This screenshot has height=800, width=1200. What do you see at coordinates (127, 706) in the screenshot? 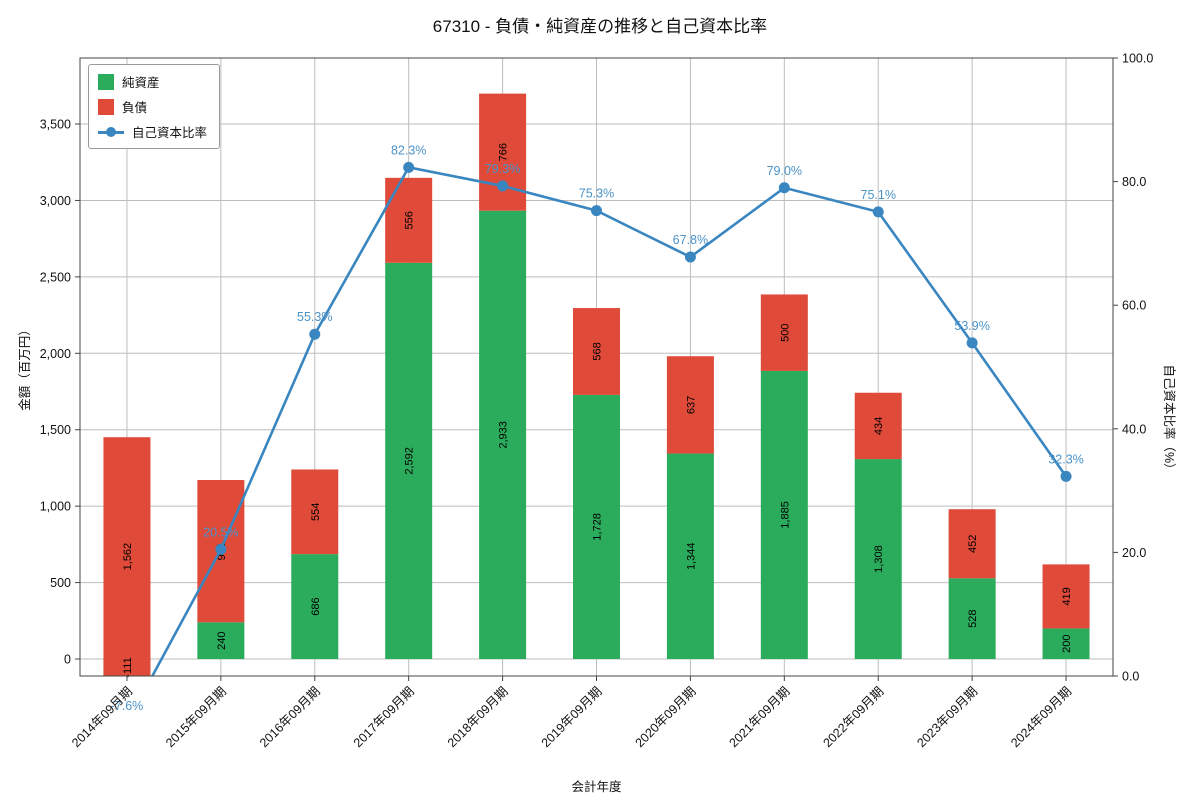
I see `svg-text: -7.6%` at bounding box center [127, 706].